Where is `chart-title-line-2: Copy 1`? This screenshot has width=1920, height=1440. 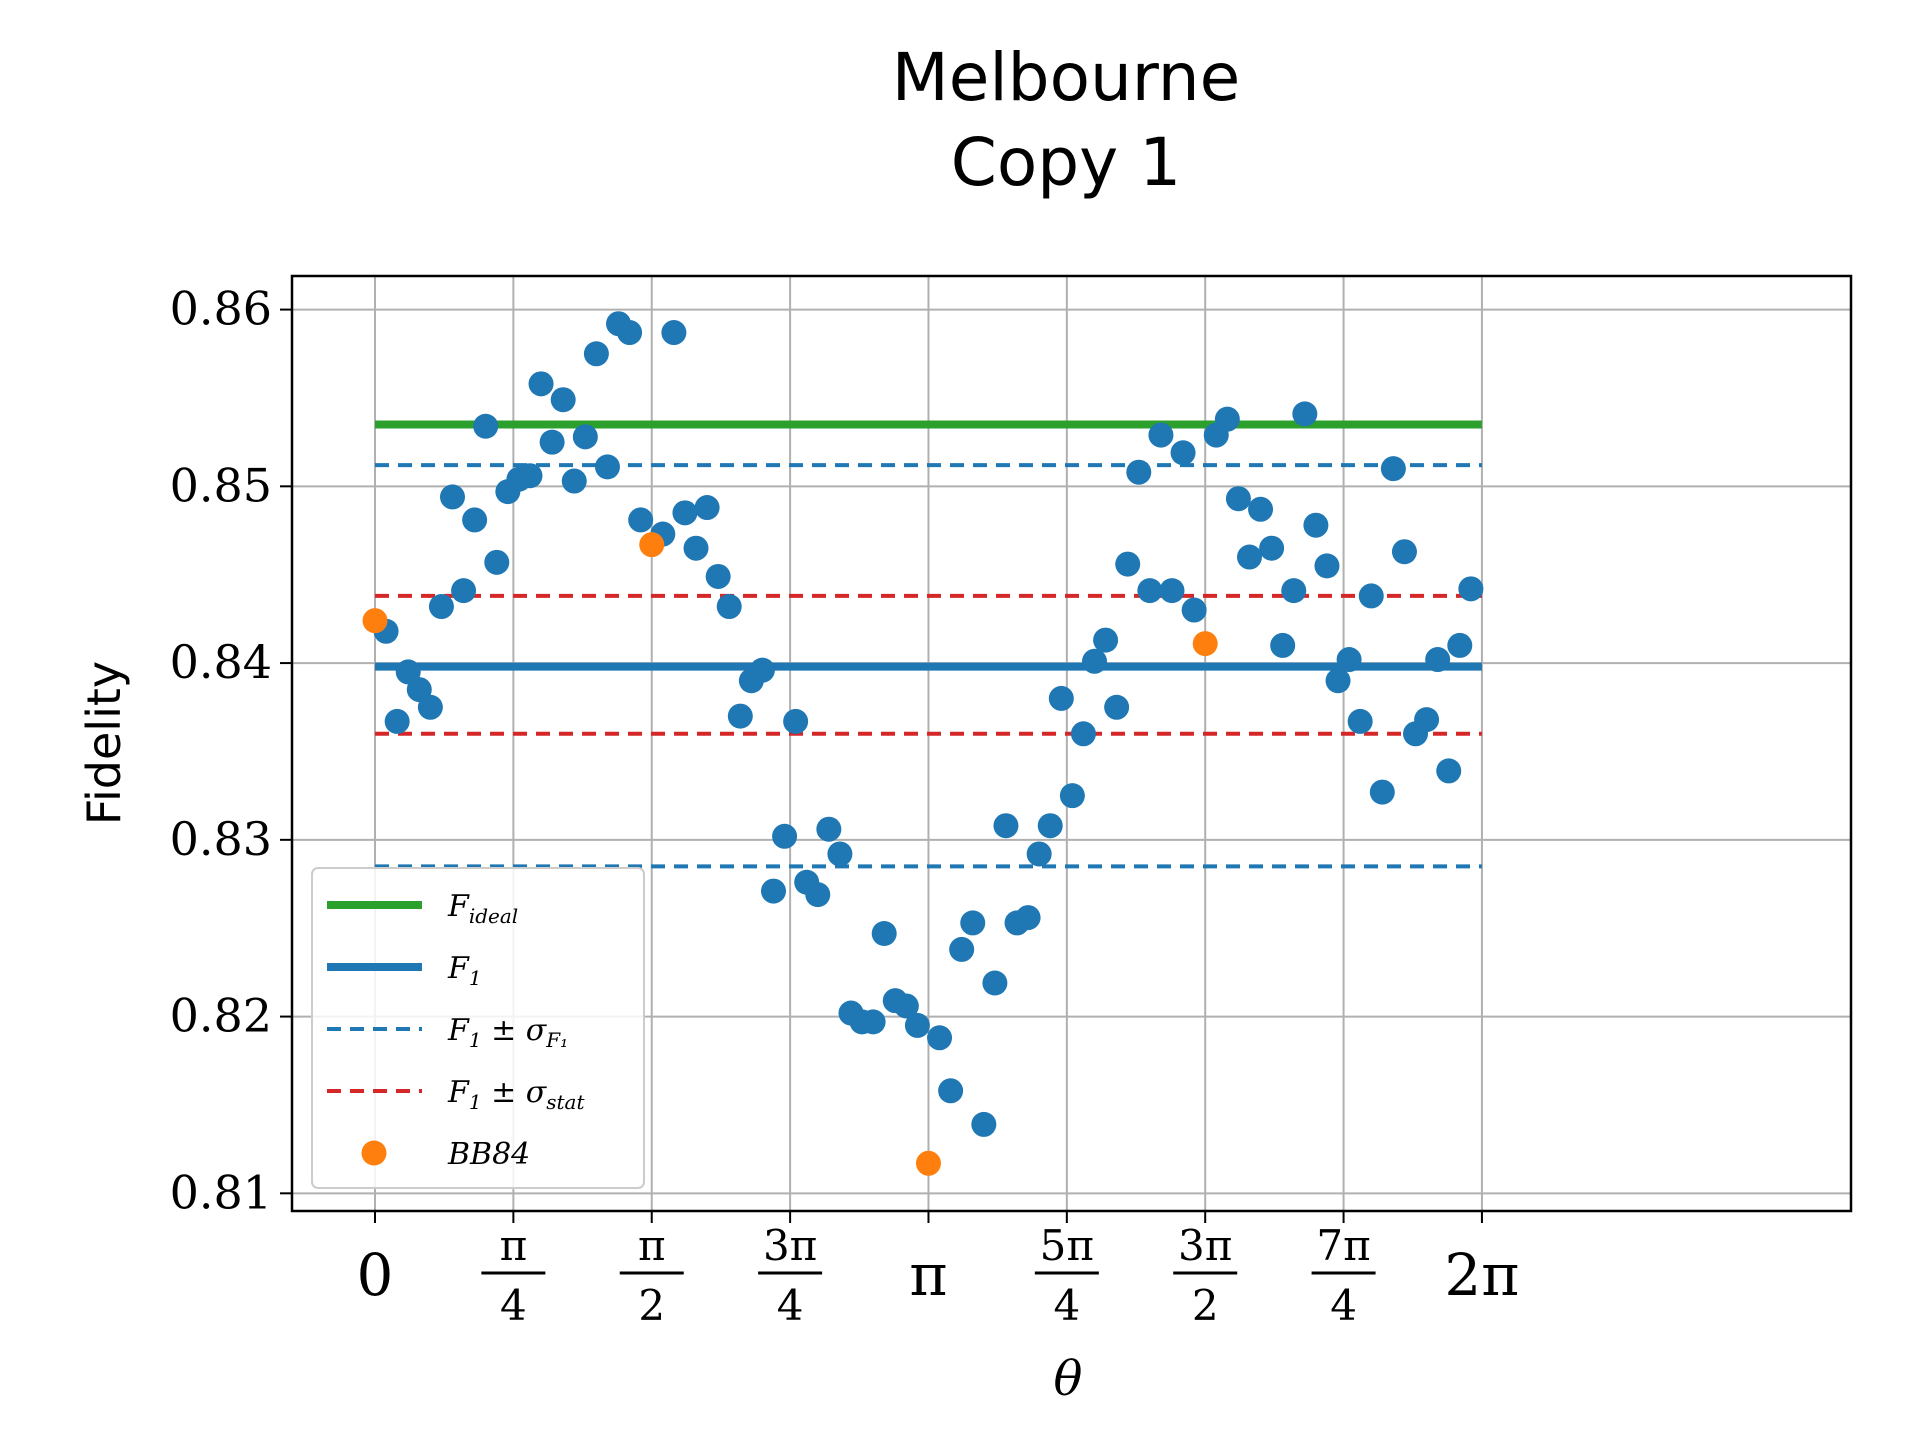 chart-title-line-2: Copy 1 is located at coordinates (1066, 162).